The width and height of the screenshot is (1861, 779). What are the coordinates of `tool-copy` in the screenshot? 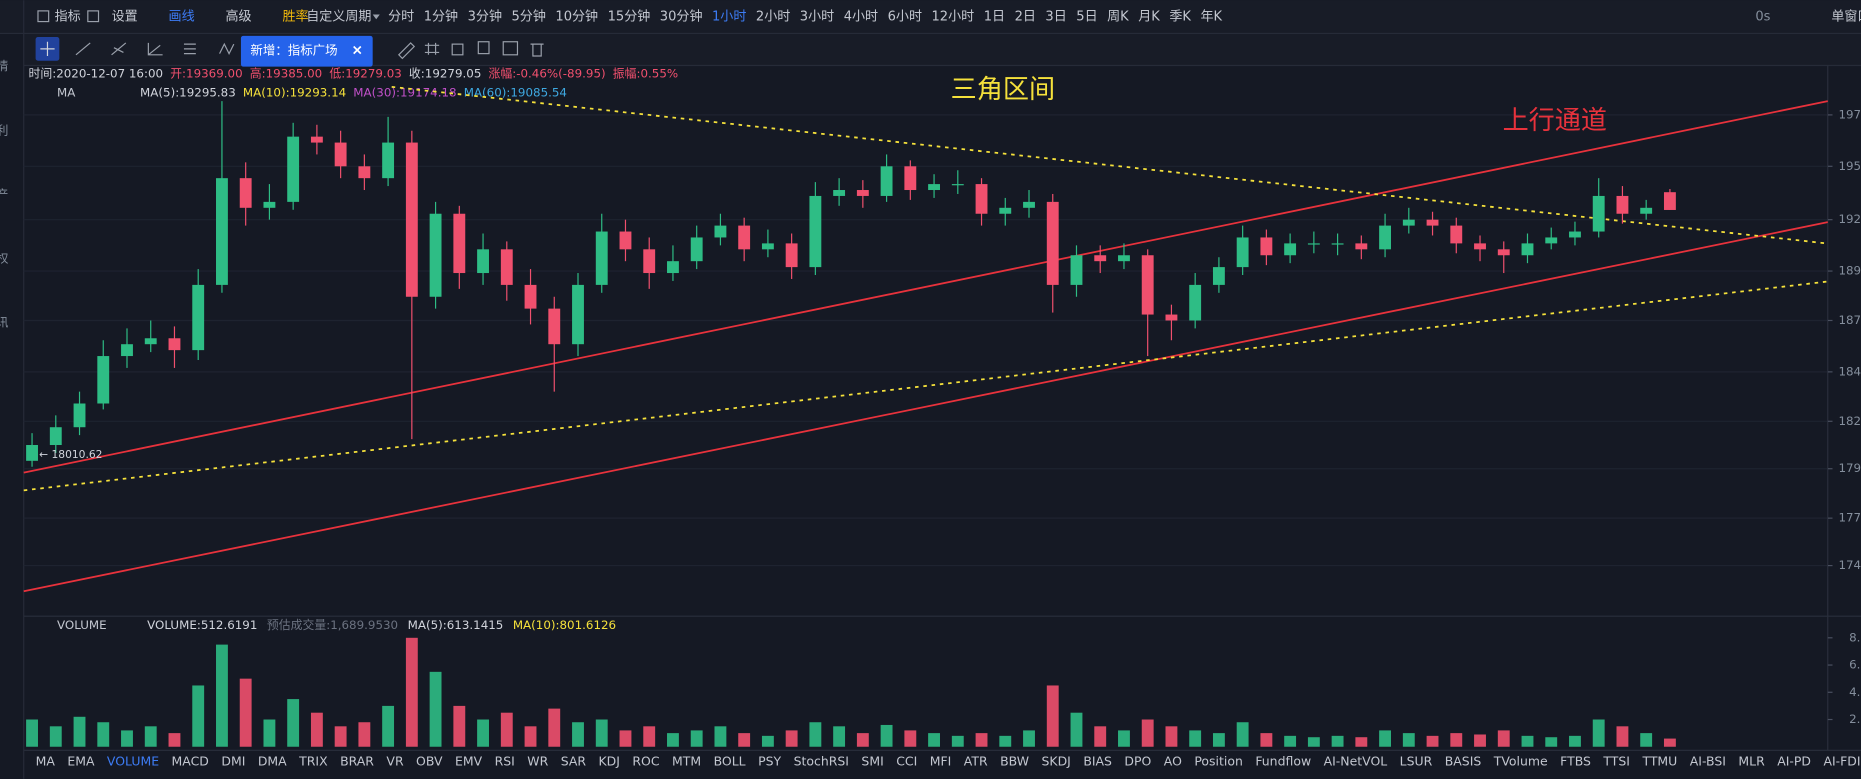 It's located at (483, 48).